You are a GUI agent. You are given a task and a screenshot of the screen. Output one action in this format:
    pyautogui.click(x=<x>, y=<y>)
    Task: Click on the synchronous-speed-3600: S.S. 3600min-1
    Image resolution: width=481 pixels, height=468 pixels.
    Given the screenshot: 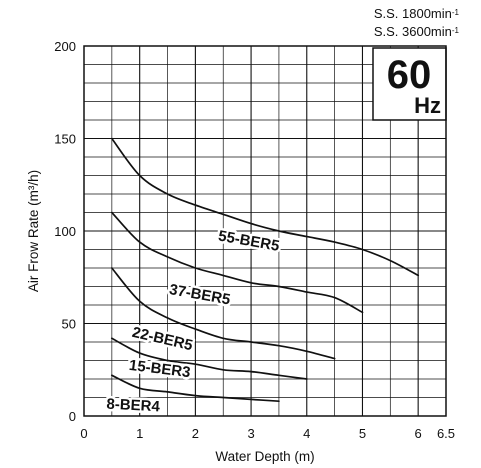 What is the action you would take?
    pyautogui.click(x=416, y=31)
    